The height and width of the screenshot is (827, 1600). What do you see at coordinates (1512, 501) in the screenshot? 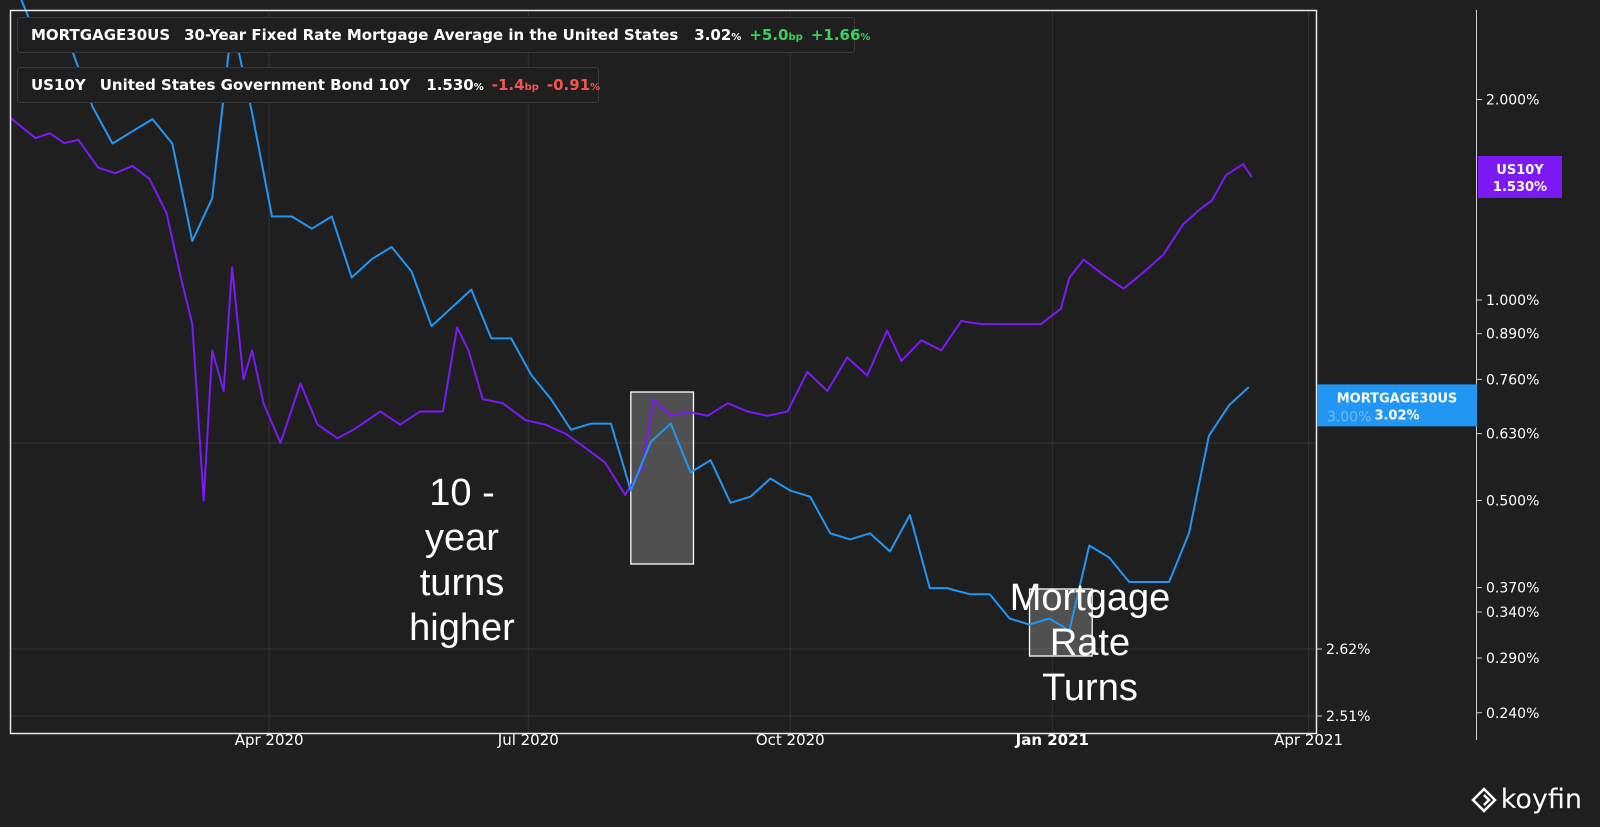
I see `right-tick-label: 0.500%` at bounding box center [1512, 501].